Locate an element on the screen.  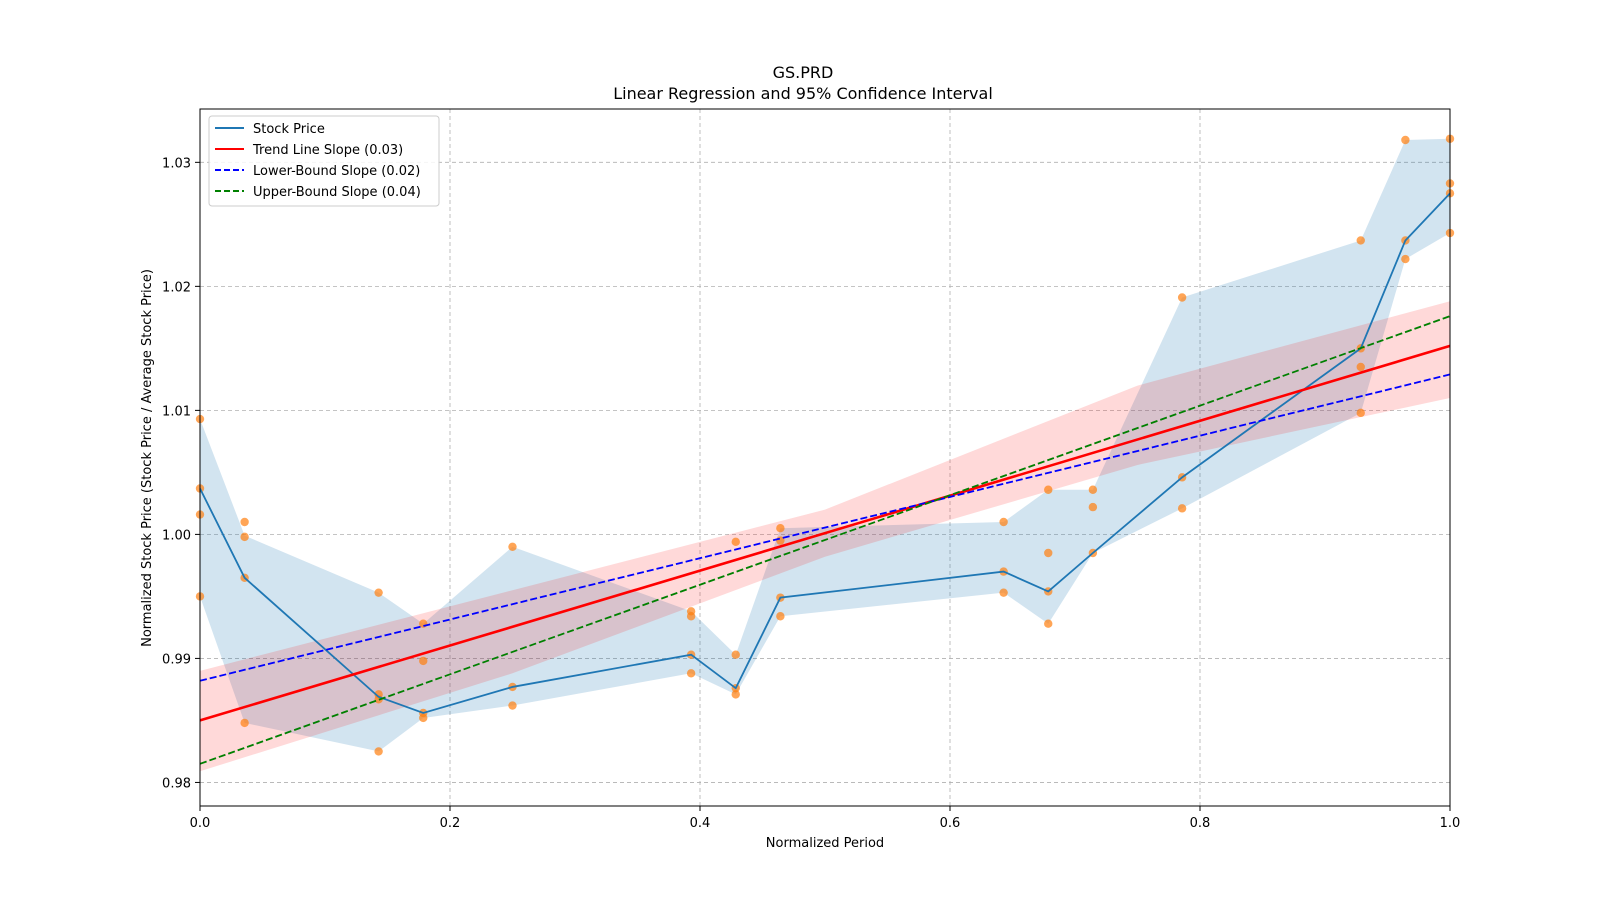
y-tick-label: 0.98 is located at coordinates (176, 783).